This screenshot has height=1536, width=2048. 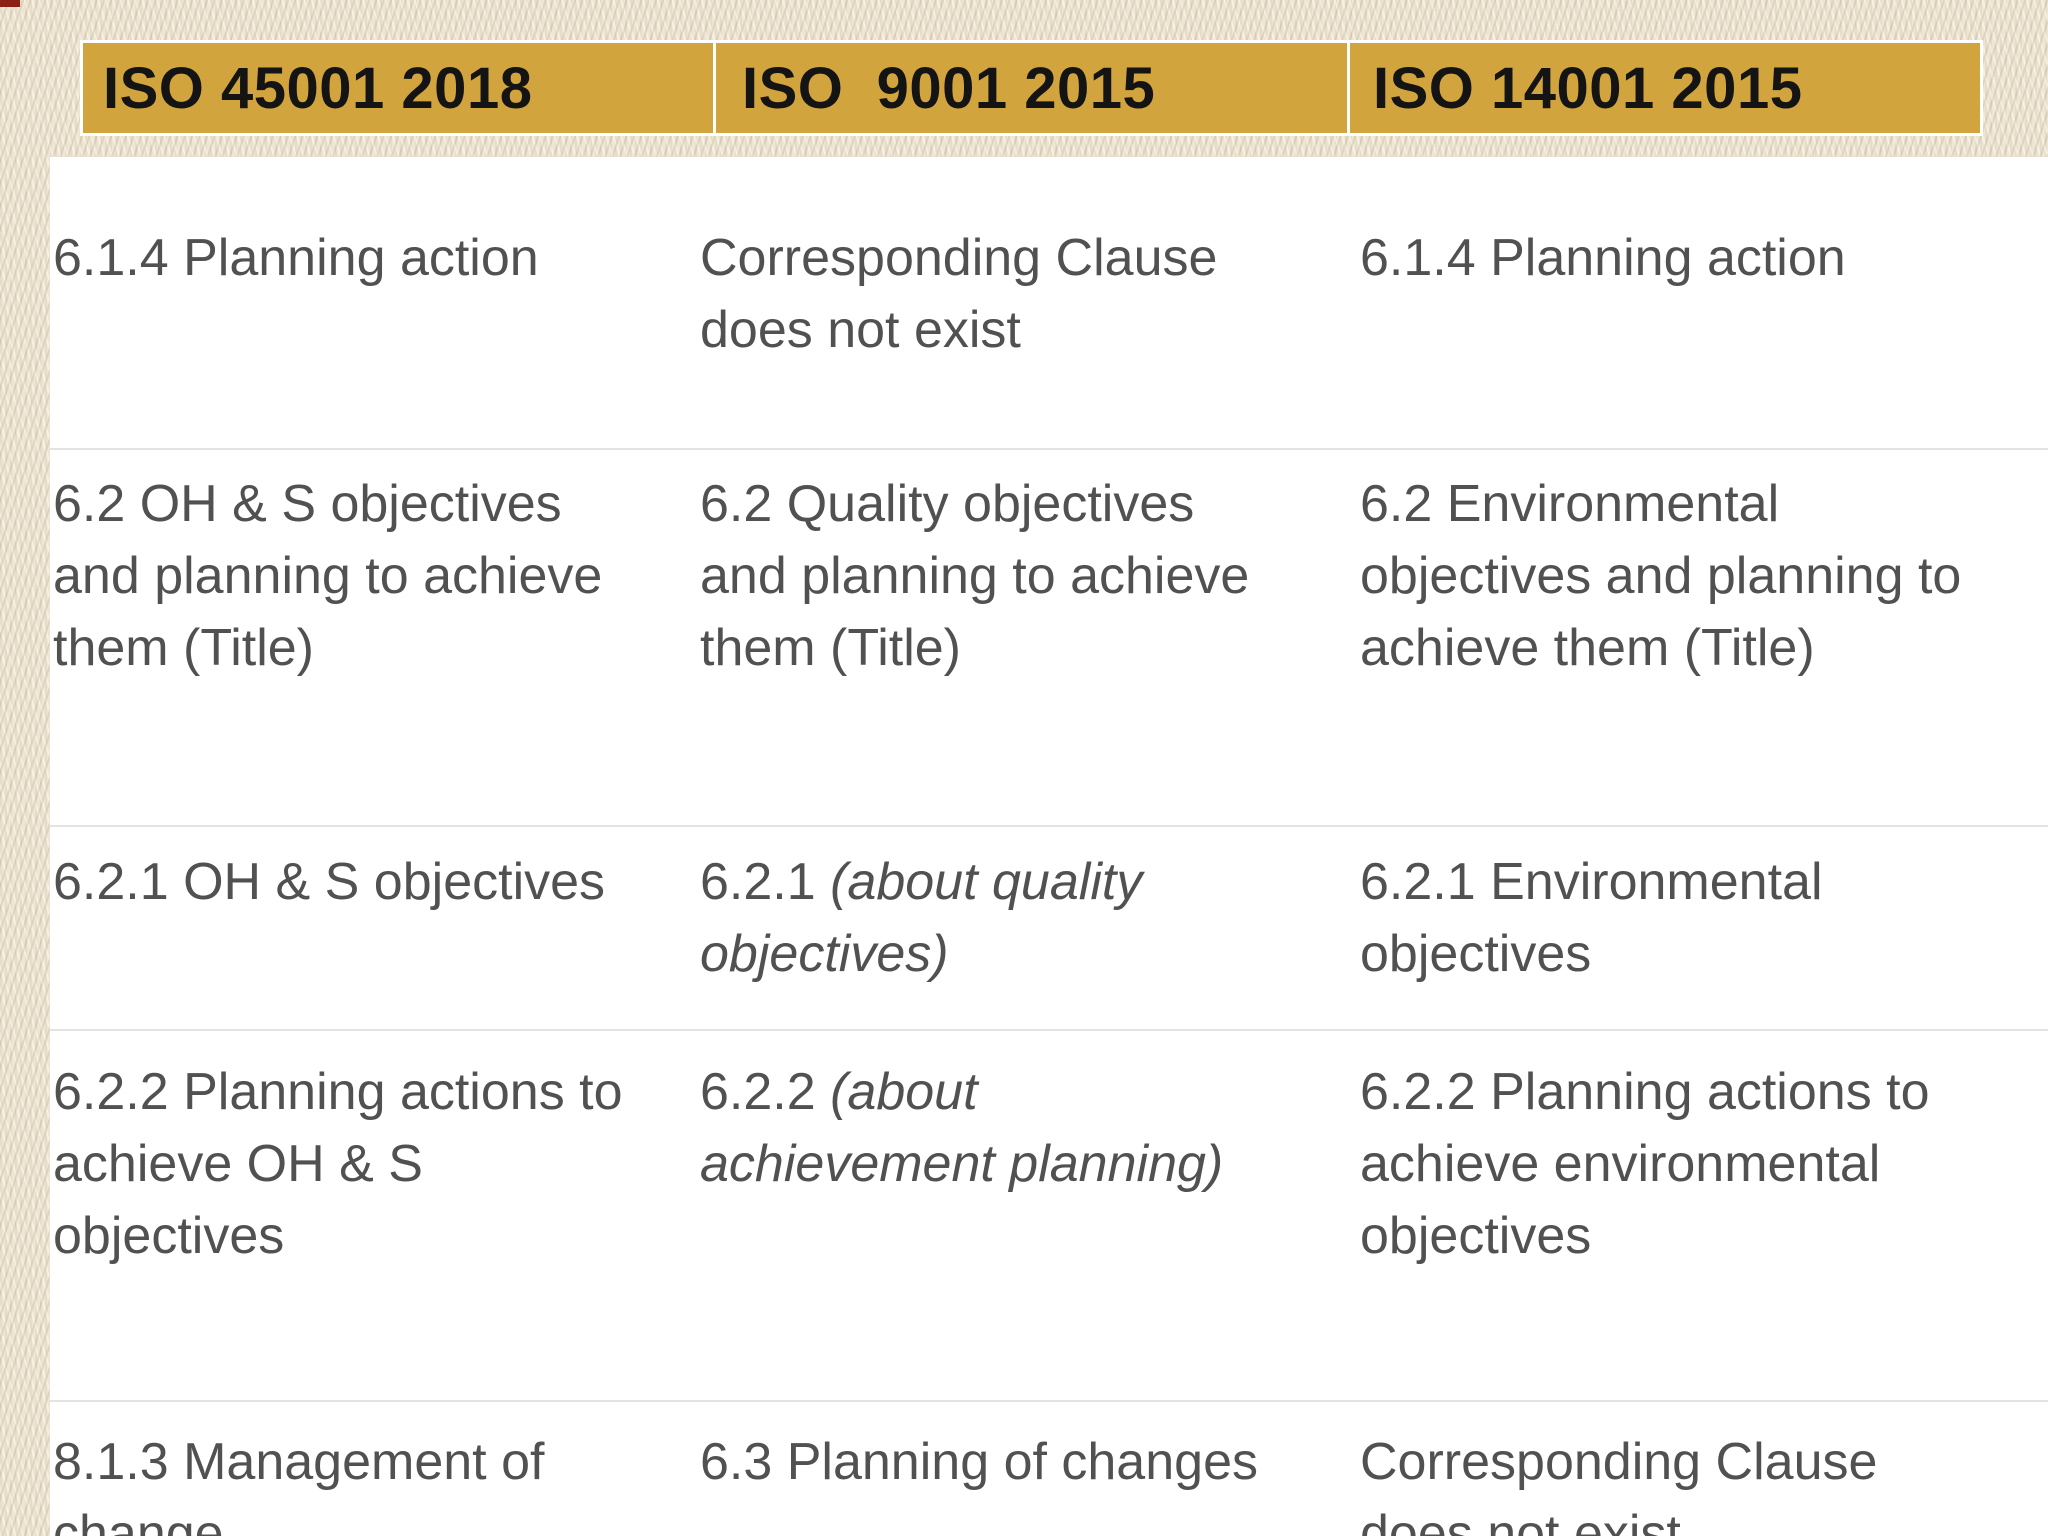 What do you see at coordinates (1591, 918) in the screenshot?
I see `cell-14001-621: 6.2.1 Environmental objectives` at bounding box center [1591, 918].